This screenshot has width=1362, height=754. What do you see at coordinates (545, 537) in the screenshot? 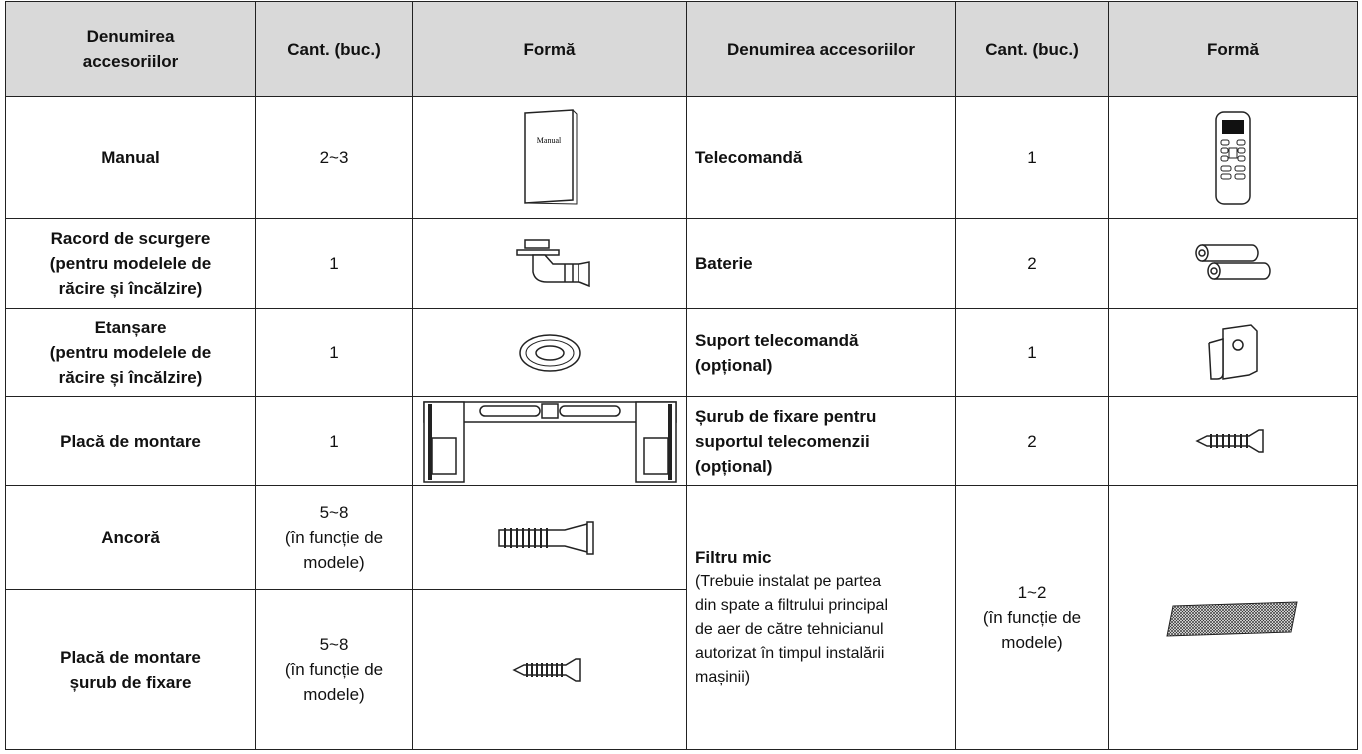
I see `anchor-icon` at bounding box center [545, 537].